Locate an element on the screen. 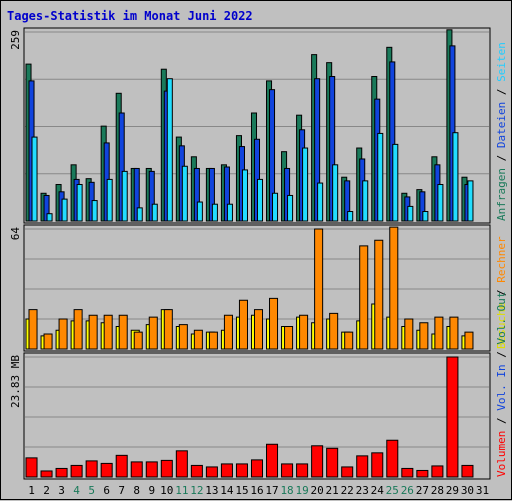  x-tick-label: 28 is located at coordinates (437, 490).